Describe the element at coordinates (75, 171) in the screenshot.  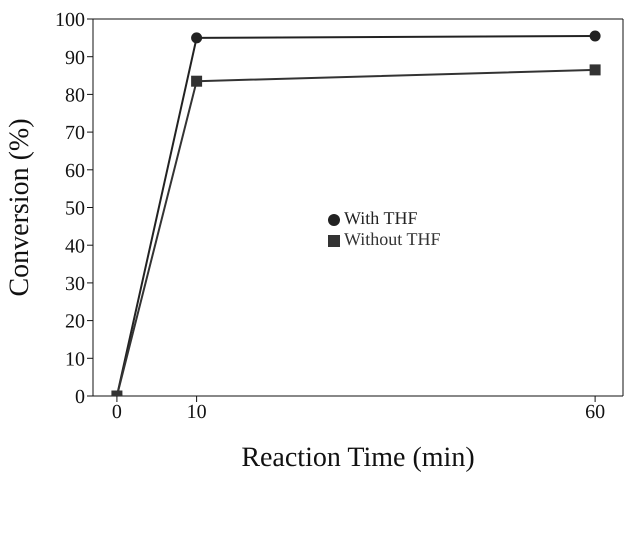
I see `y-tick-label: 60` at that location.